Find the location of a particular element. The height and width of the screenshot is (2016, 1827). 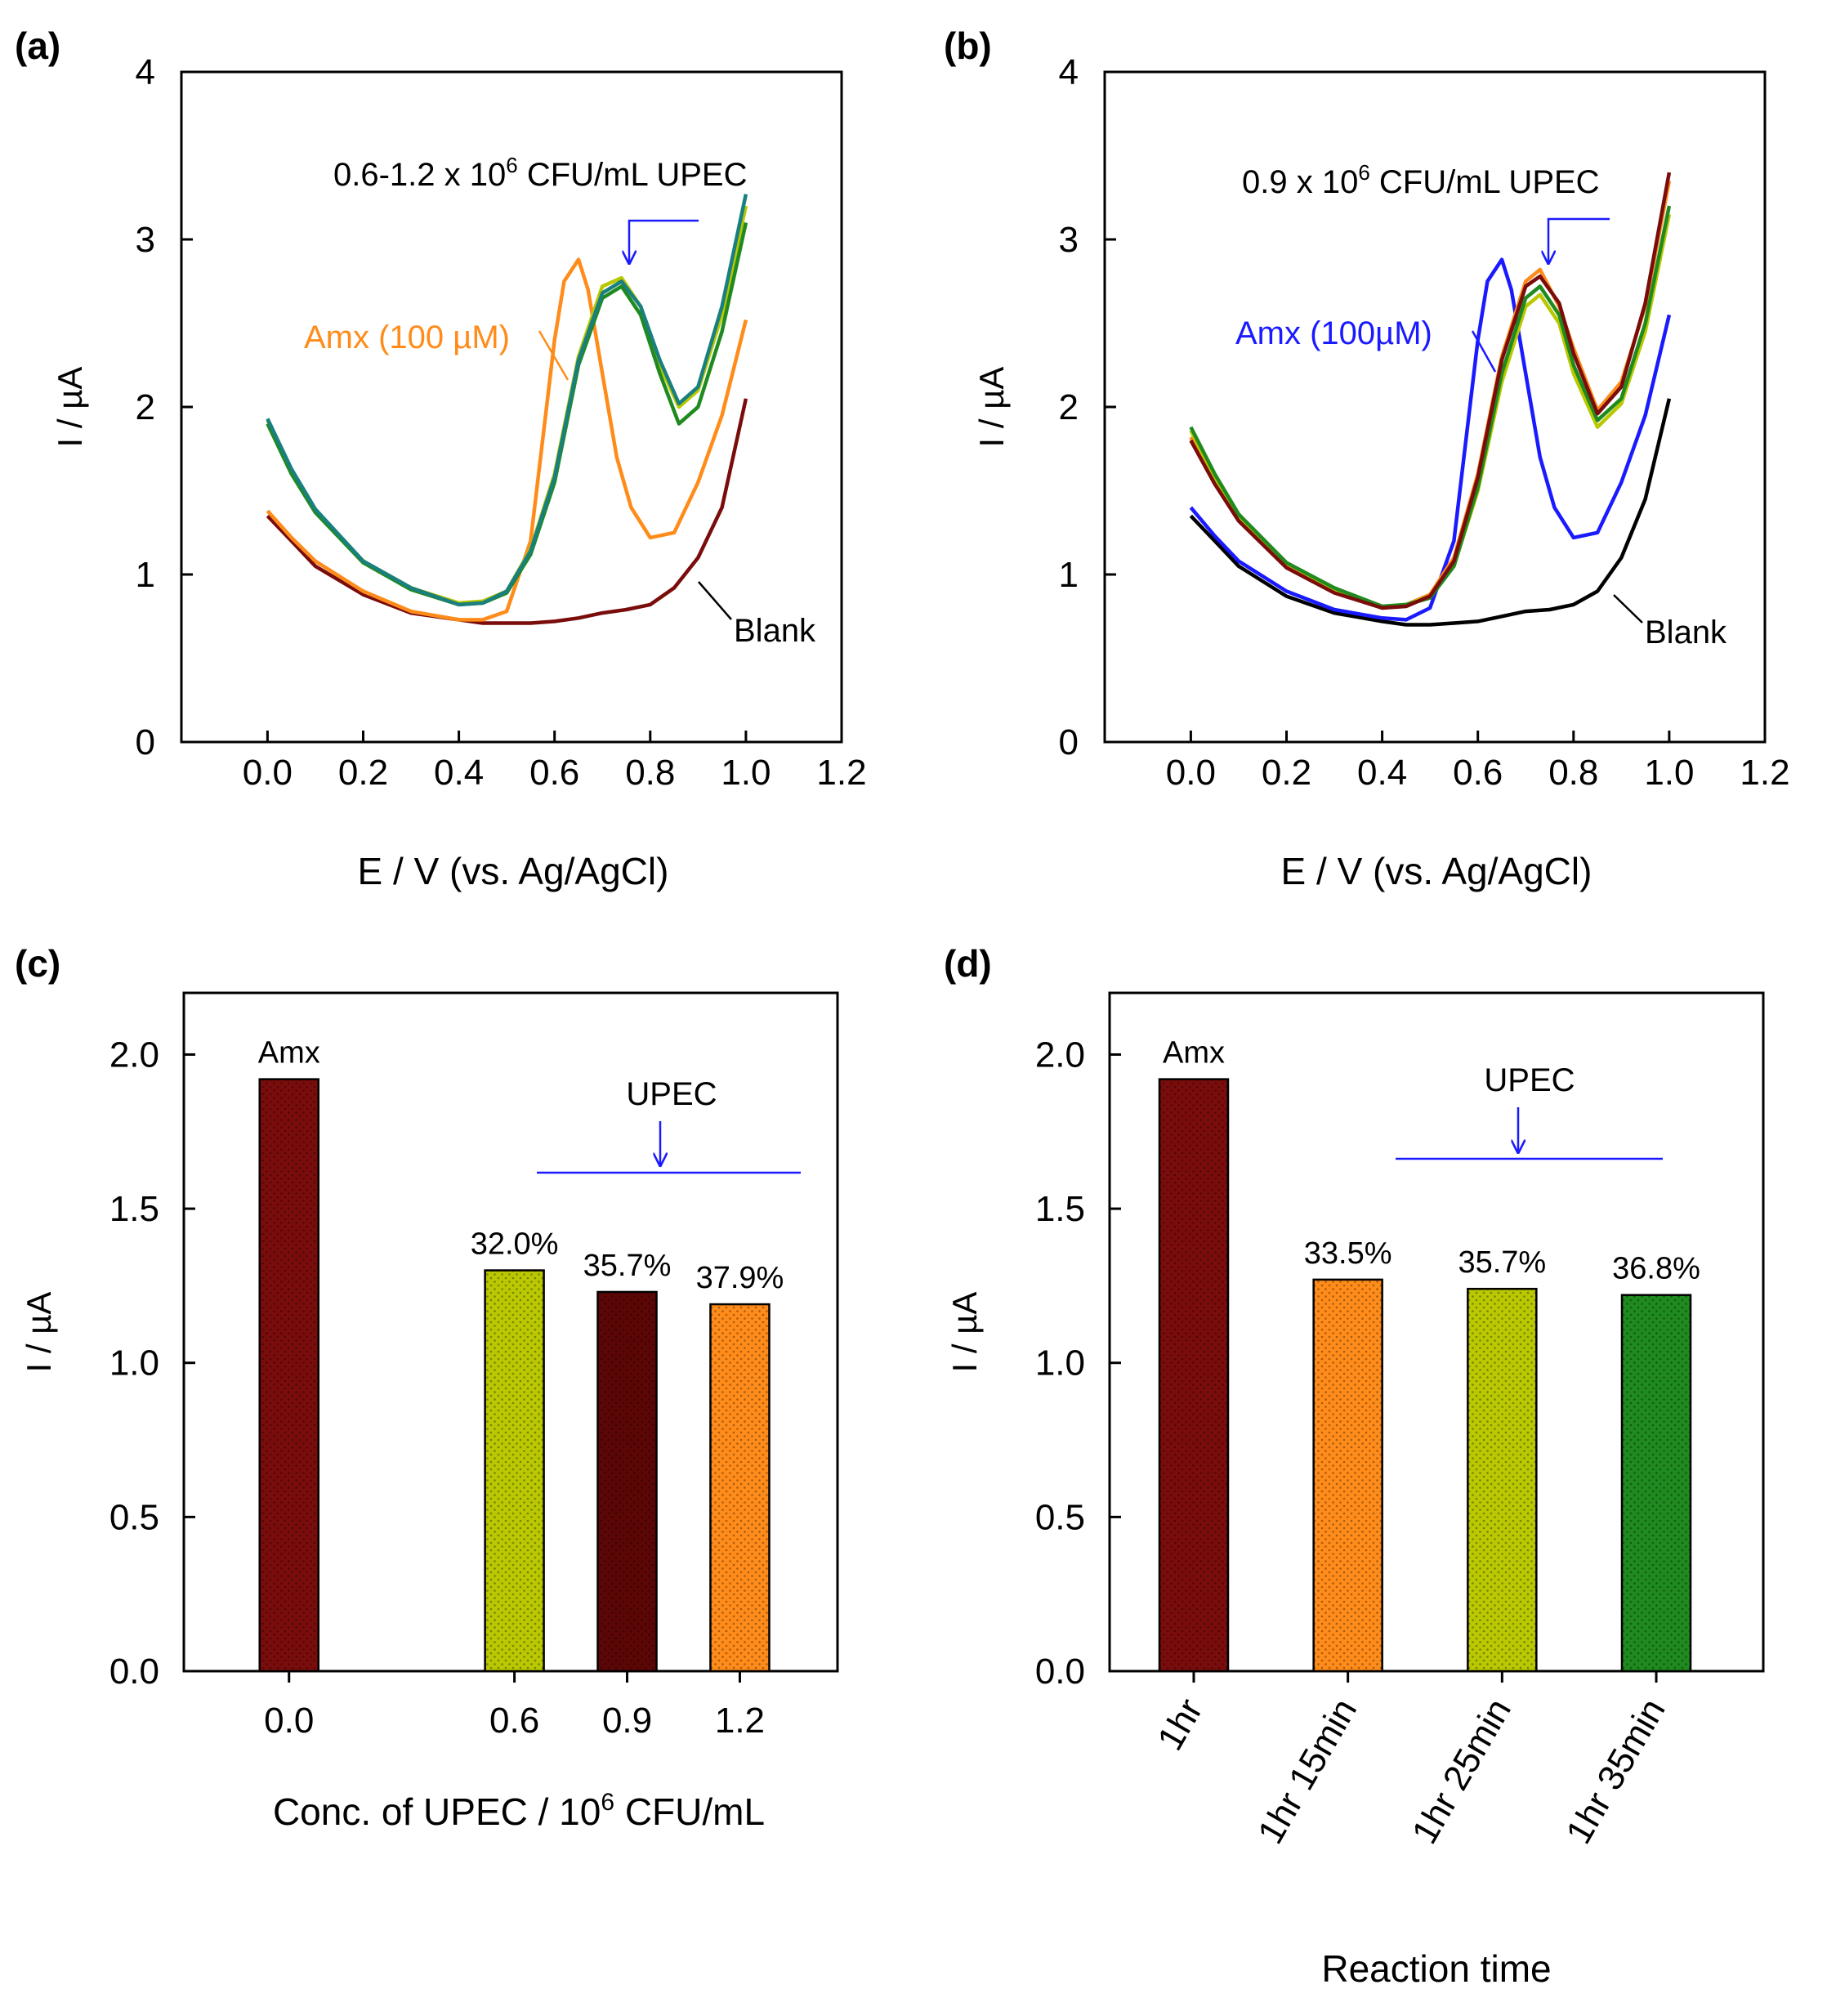

x-tick-label: 1hr 15min is located at coordinates (1307, 1771).